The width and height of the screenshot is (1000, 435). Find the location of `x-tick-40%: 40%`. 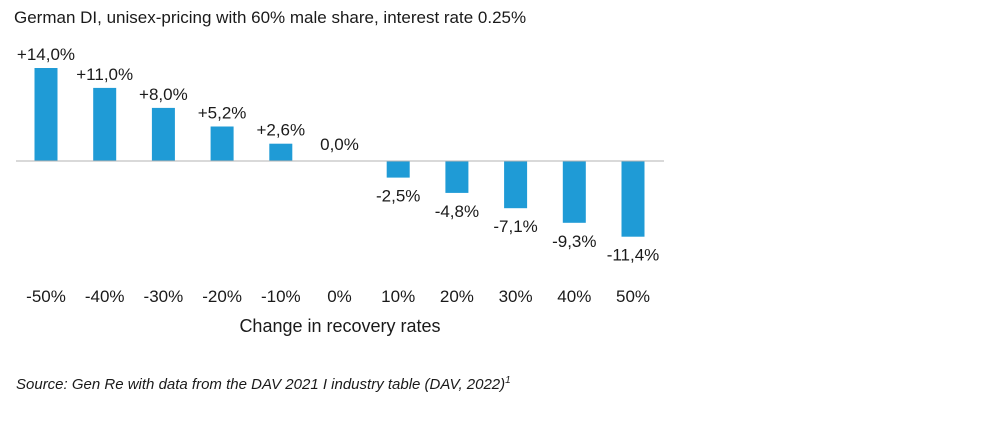

x-tick-40%: 40% is located at coordinates (574, 296).